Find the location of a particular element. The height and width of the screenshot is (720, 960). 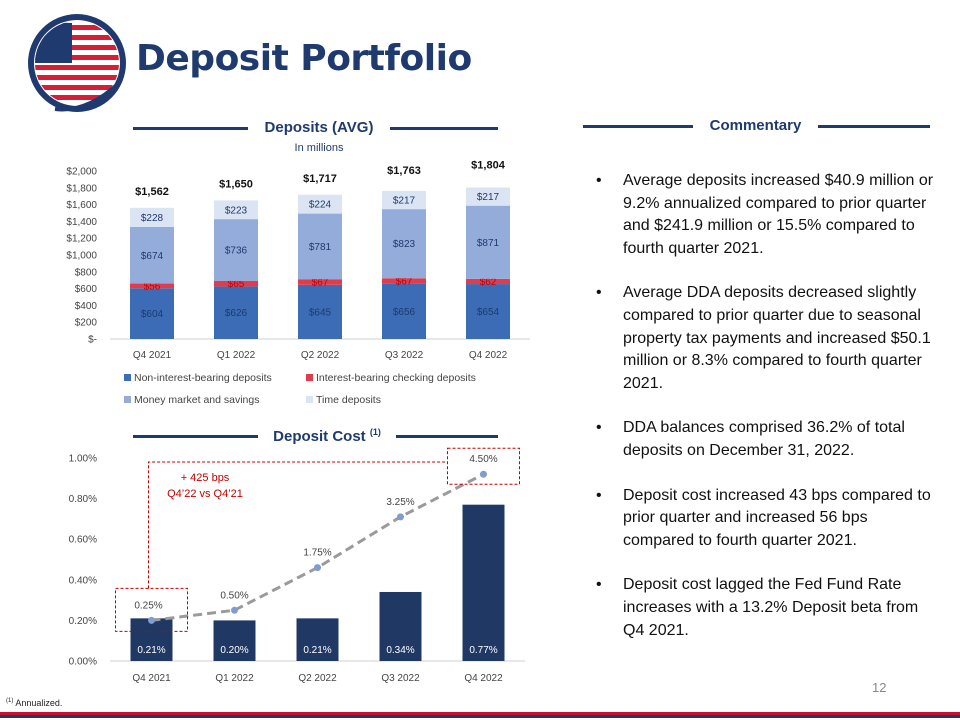

section-rule-right is located at coordinates (444, 128).